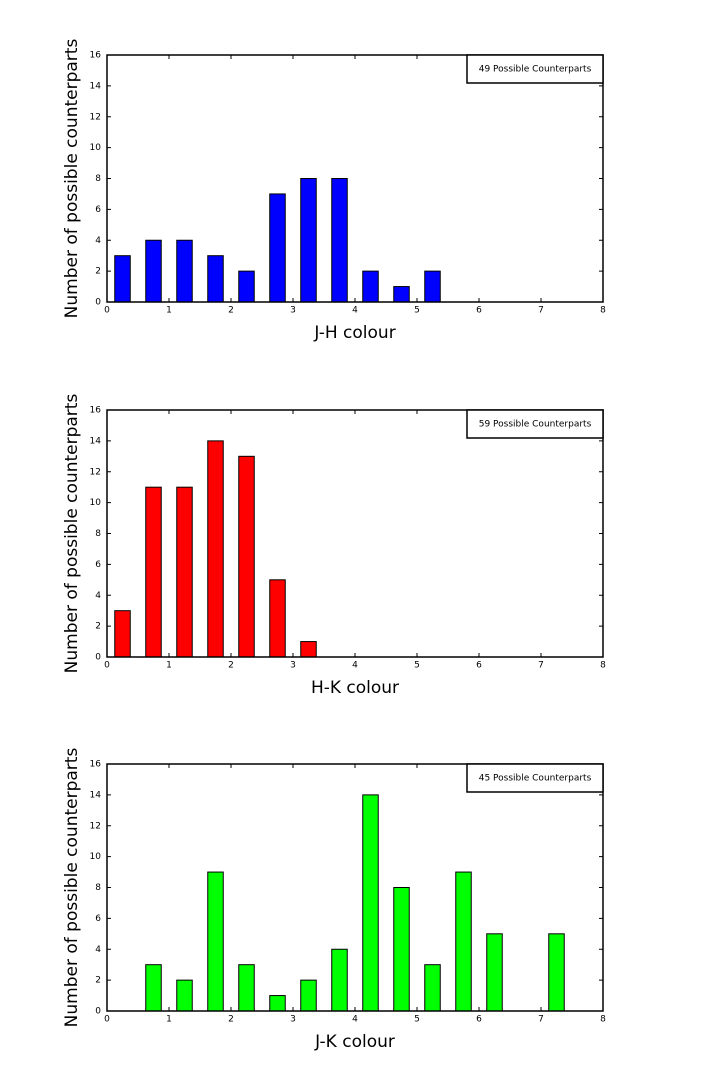  Describe the element at coordinates (354, 333) in the screenshot. I see `x-axis-label: J-H colour` at that location.